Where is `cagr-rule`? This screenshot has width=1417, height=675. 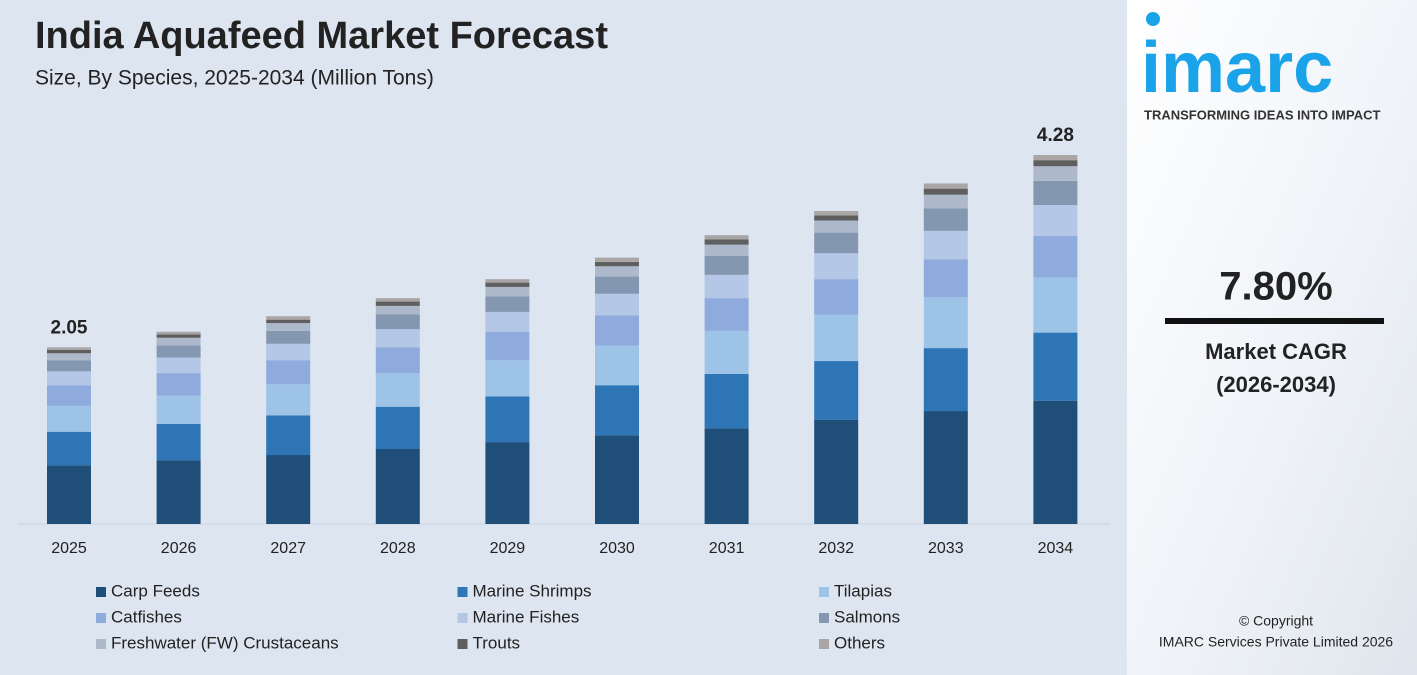 cagr-rule is located at coordinates (1274, 321).